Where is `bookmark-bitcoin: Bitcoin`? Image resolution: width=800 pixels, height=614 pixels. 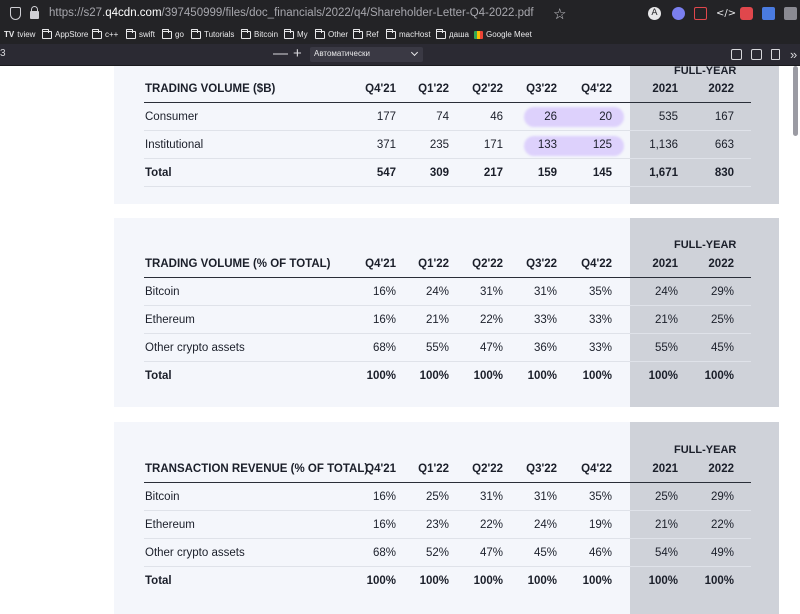
bookmark-bitcoin: Bitcoin is located at coordinates (260, 33).